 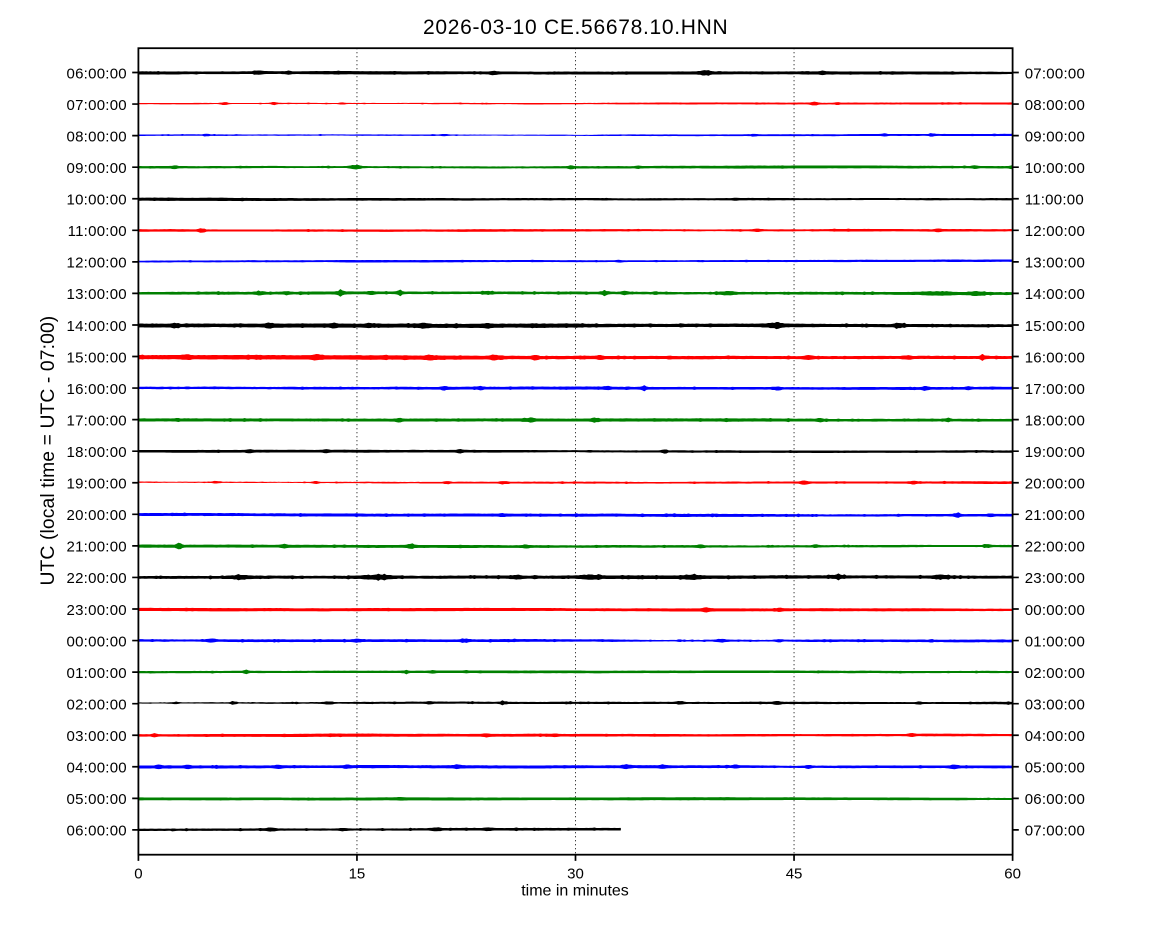 I want to click on svg-text: 30, so click(x=575, y=873).